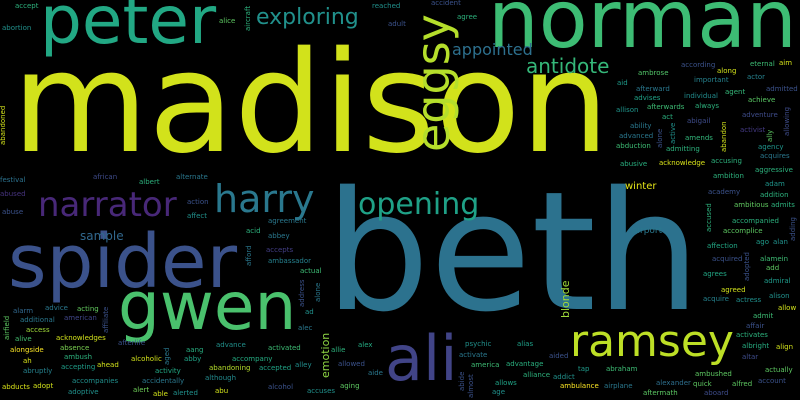 The width and height of the screenshot is (800, 400). Describe the element at coordinates (683, 149) in the screenshot. I see `word-admitting: admitting` at that location.